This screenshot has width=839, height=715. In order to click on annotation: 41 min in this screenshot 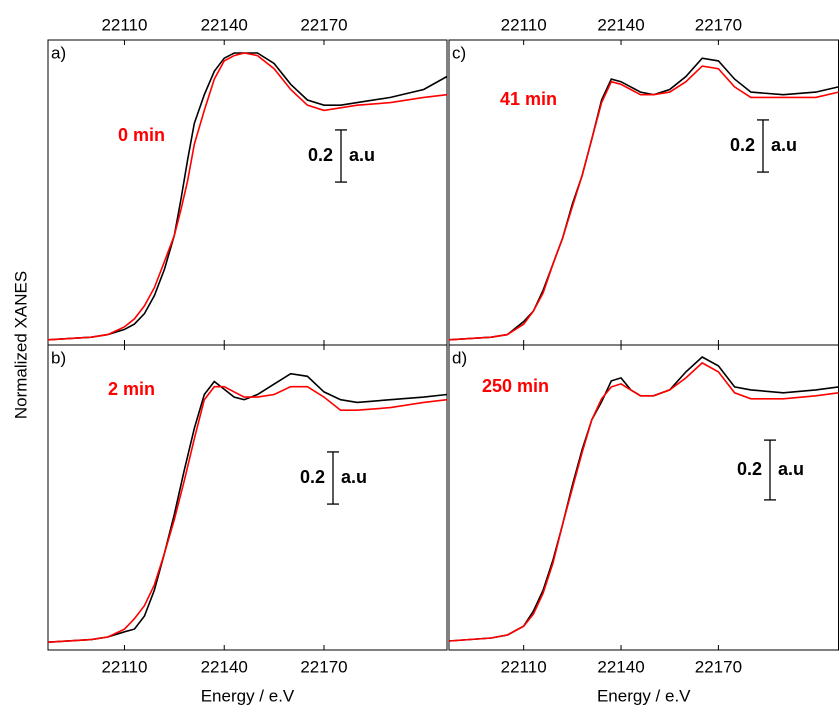, I will do `click(528, 99)`.